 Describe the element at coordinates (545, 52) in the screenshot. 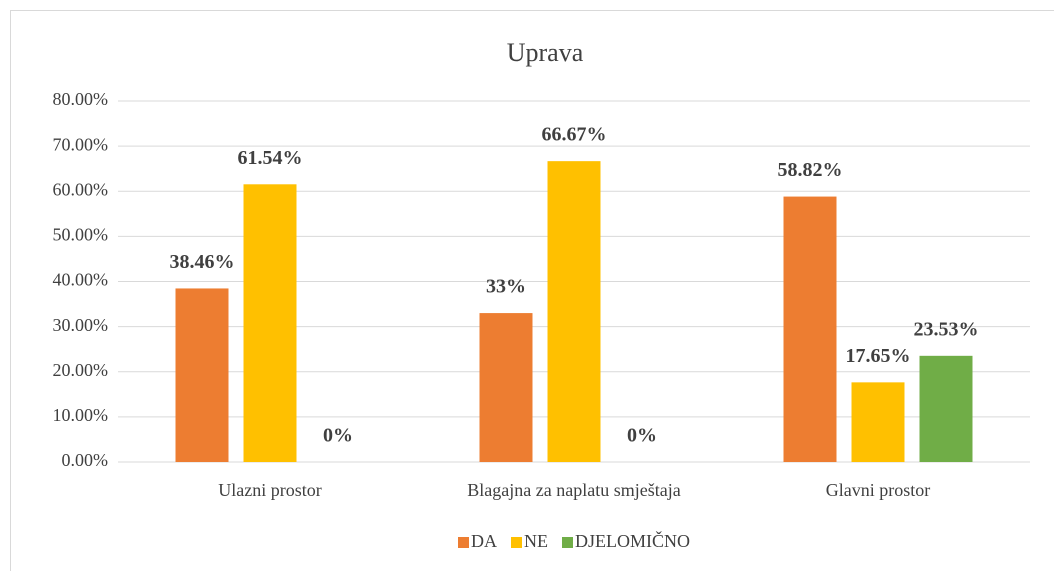

I see `chart-title: Uprava` at that location.